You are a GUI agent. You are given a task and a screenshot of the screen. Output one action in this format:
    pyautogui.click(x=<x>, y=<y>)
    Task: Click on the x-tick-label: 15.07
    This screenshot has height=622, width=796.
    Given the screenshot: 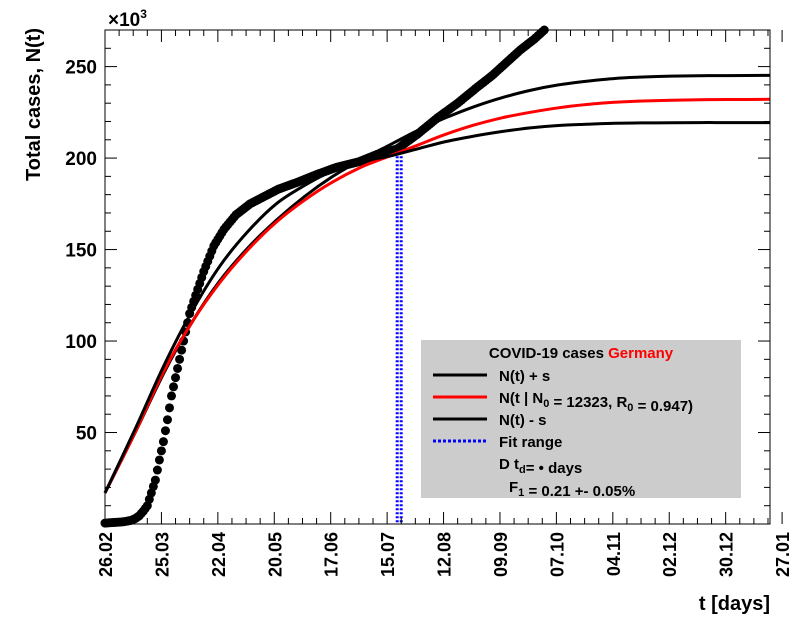 What is the action you would take?
    pyautogui.click(x=388, y=554)
    